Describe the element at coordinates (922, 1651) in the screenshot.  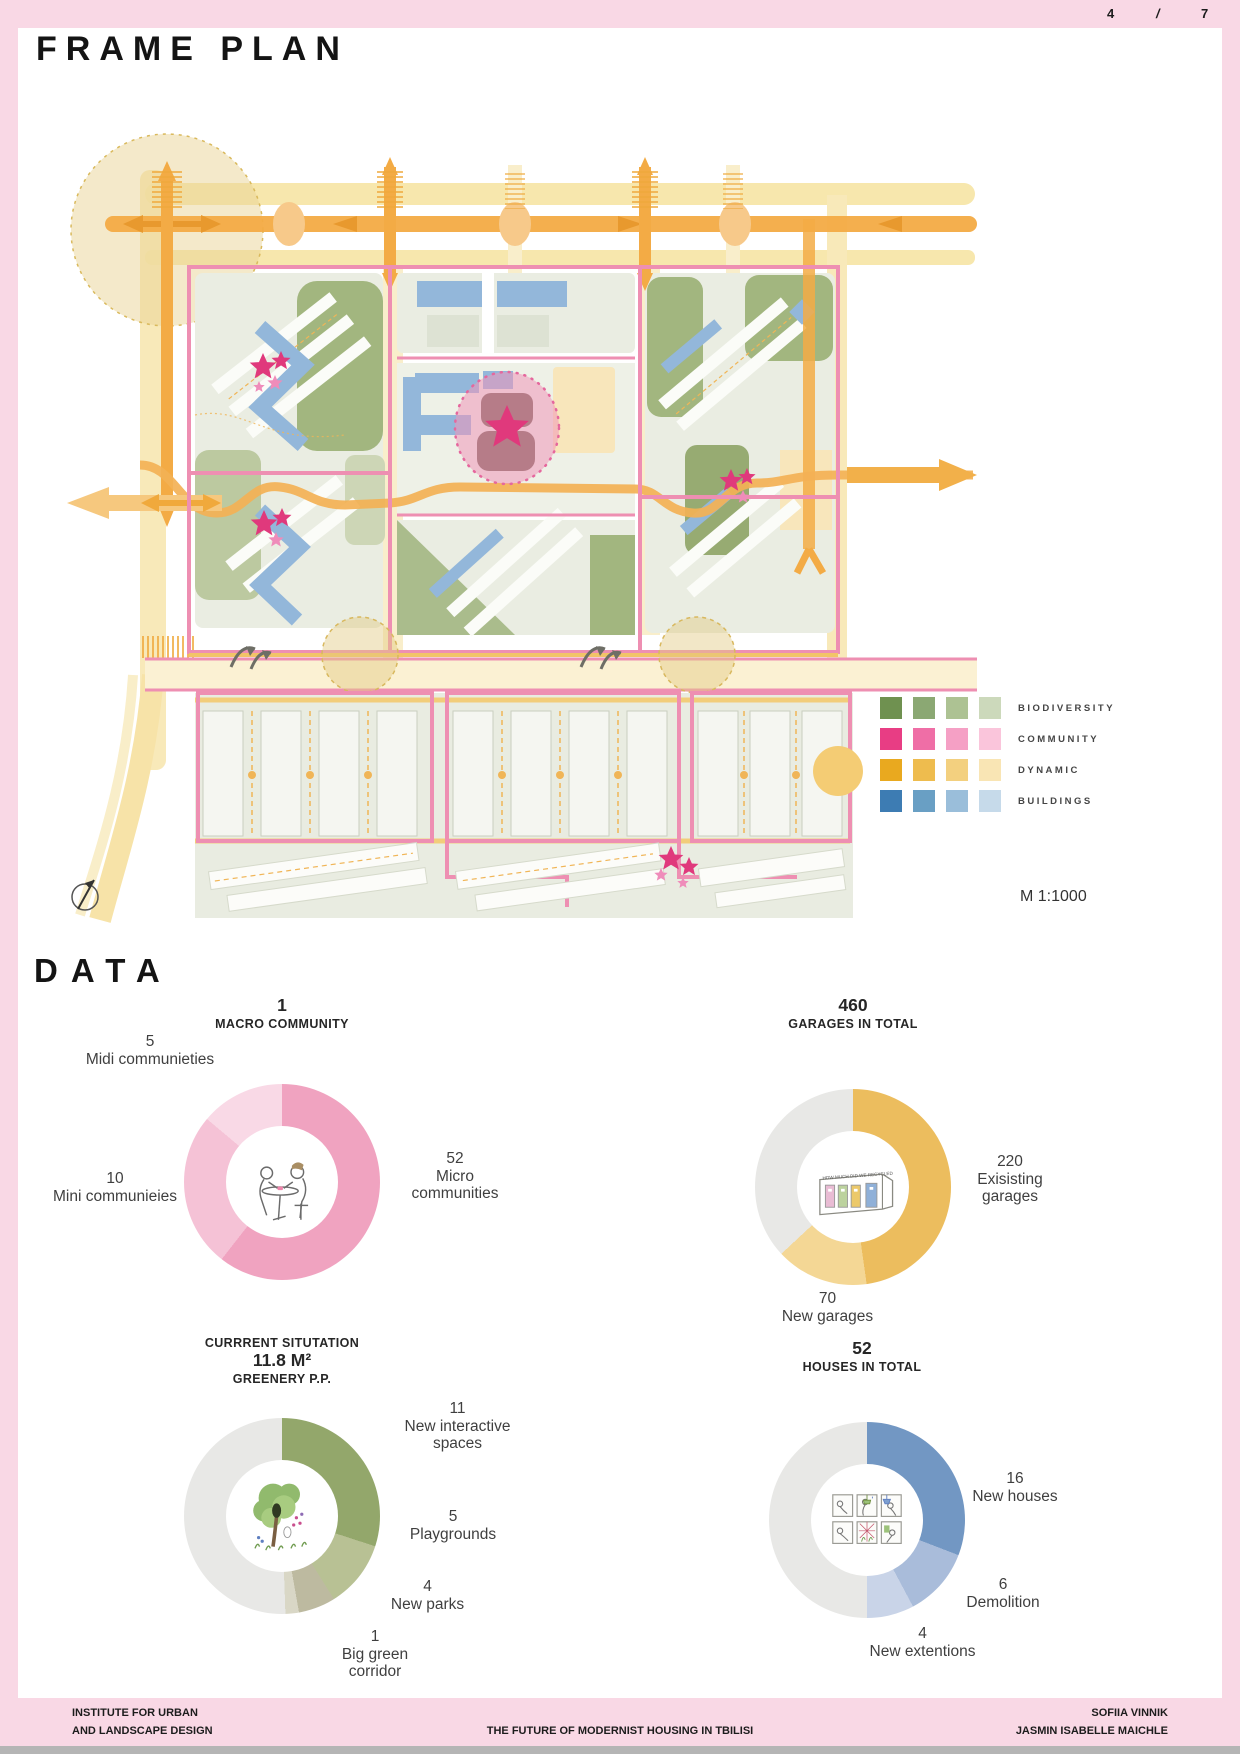
I see `callout-label: New extentions` at that location.